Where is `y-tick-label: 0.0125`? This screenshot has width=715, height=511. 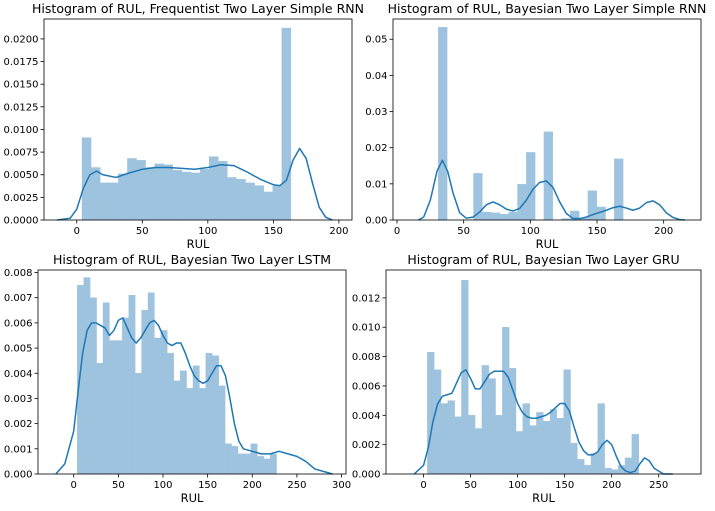
y-tick-label: 0.0125 is located at coordinates (21, 107).